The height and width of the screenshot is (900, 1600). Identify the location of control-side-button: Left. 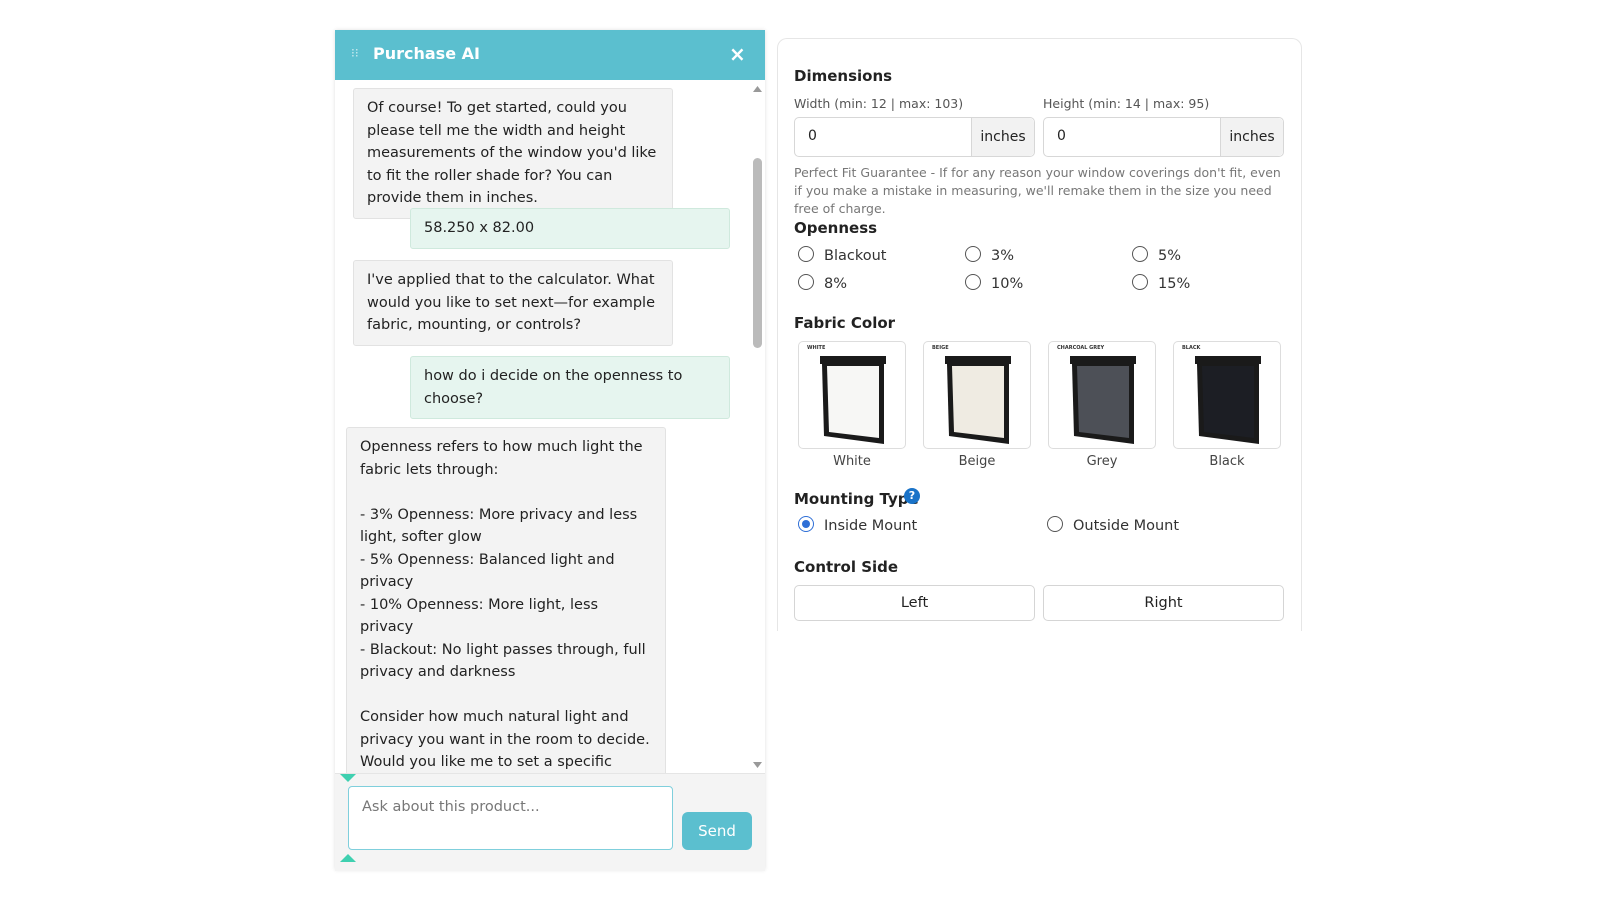
(914, 603).